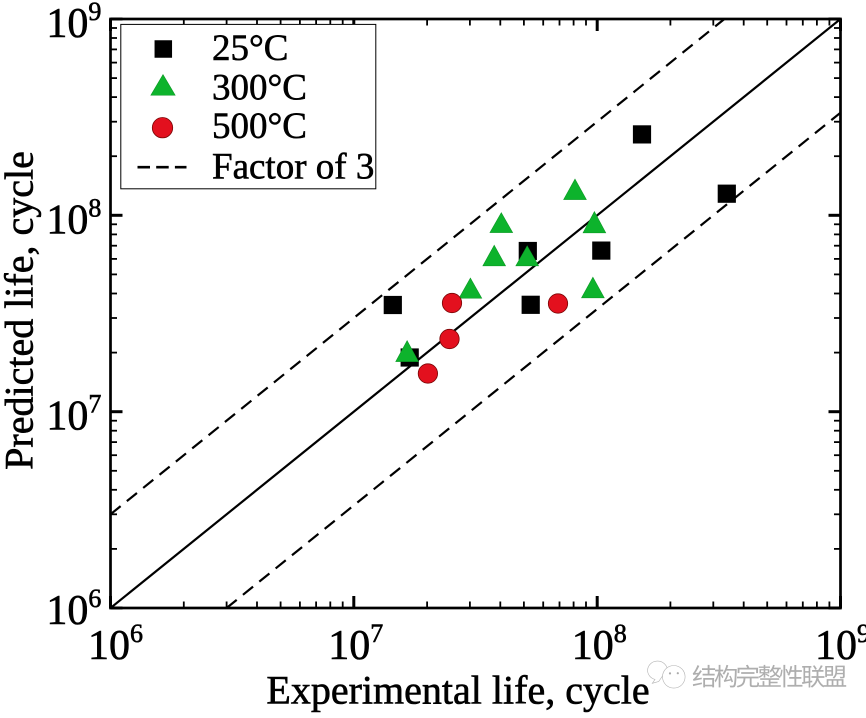 The width and height of the screenshot is (866, 718). What do you see at coordinates (73, 609) in the screenshot?
I see `svg-text: 10⁶` at bounding box center [73, 609].